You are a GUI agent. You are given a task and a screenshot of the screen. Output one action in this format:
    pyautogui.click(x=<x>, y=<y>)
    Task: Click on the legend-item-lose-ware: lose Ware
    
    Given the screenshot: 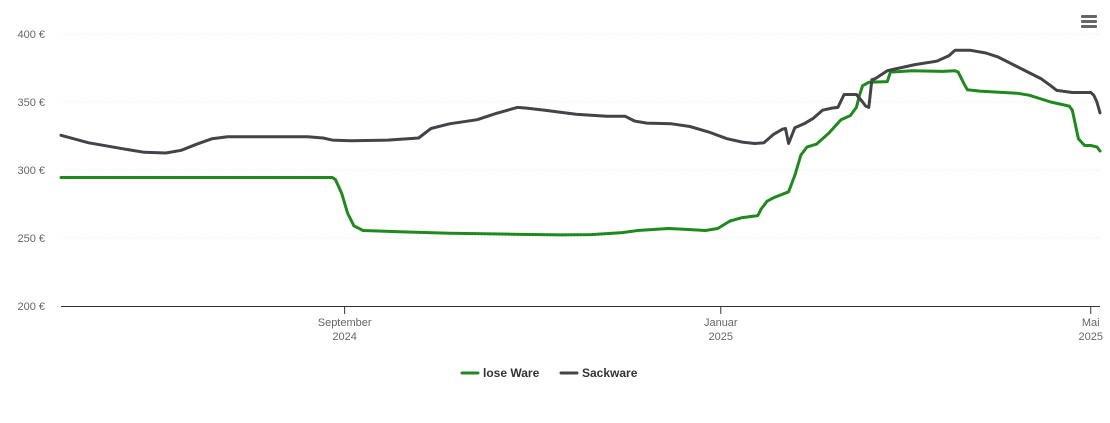 What is the action you would take?
    pyautogui.click(x=500, y=373)
    